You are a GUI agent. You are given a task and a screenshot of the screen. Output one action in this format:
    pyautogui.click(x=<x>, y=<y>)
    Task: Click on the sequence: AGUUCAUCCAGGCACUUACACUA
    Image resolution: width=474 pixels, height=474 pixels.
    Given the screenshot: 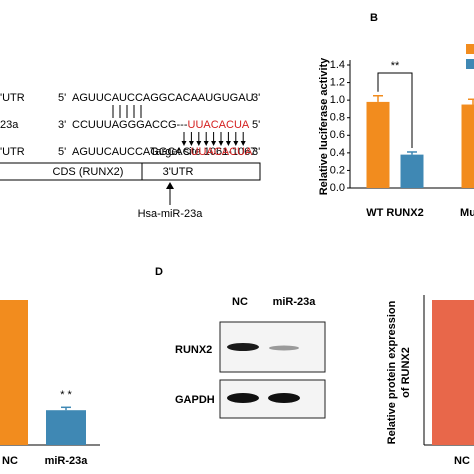 What is the action you would take?
    pyautogui.click(x=162, y=152)
    